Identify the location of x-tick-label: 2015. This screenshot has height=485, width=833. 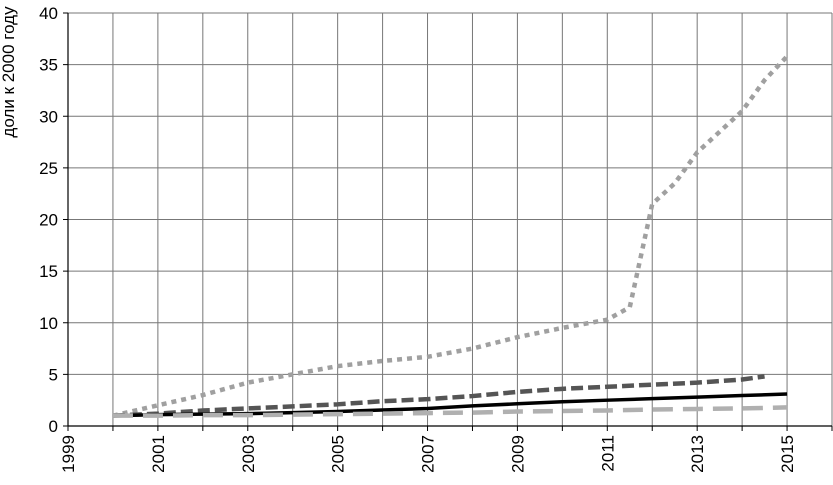
(787, 454).